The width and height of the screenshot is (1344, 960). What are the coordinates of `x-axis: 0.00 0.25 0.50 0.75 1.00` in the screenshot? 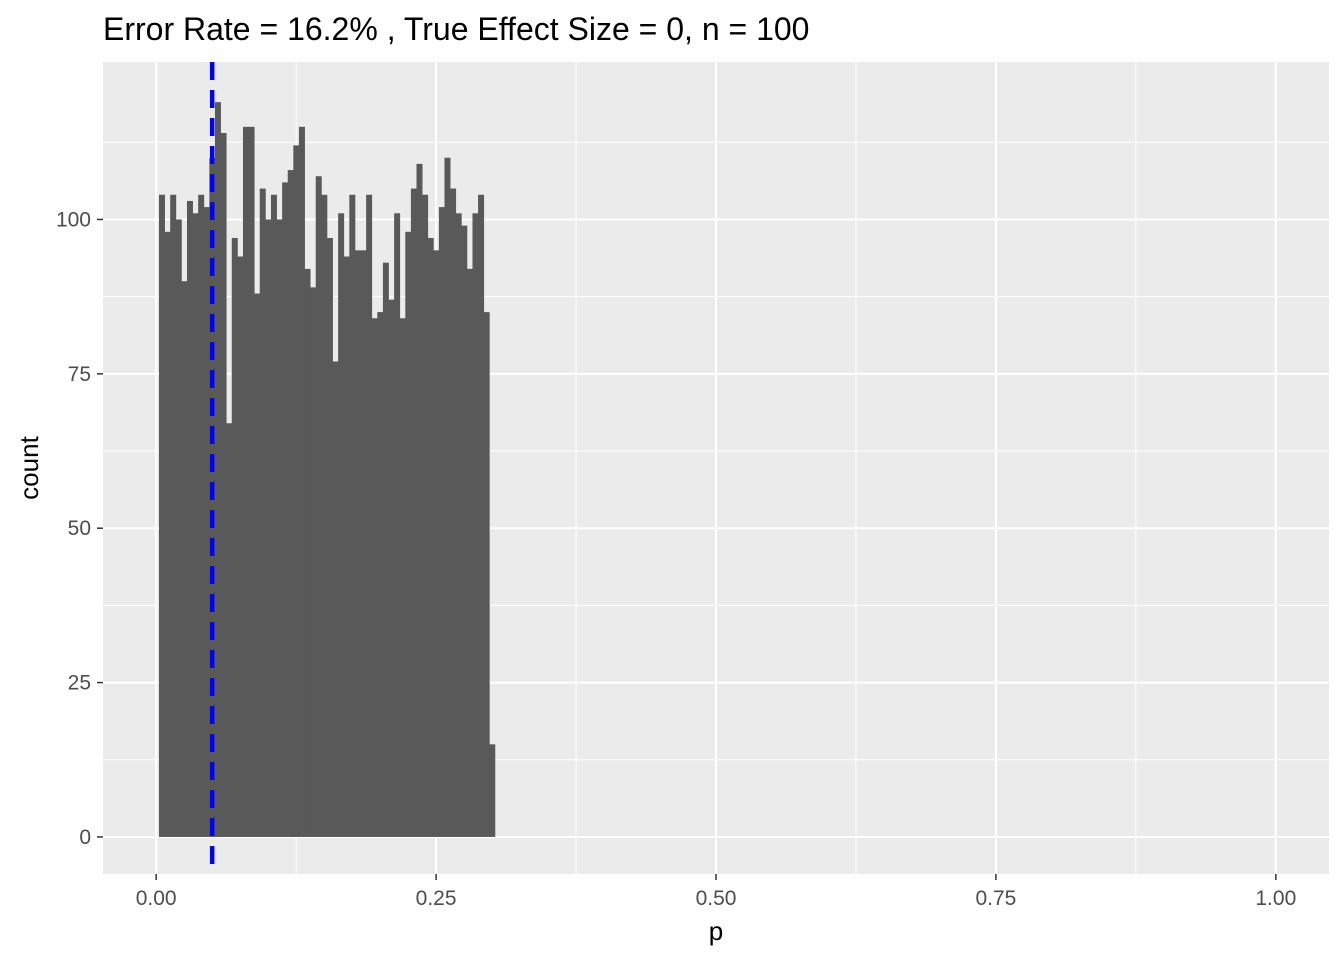 It's located at (716, 892).